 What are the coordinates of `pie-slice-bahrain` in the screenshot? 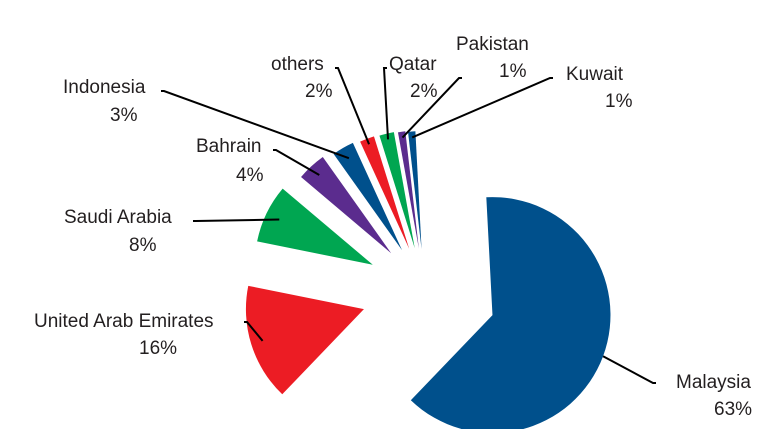 It's located at (346, 205).